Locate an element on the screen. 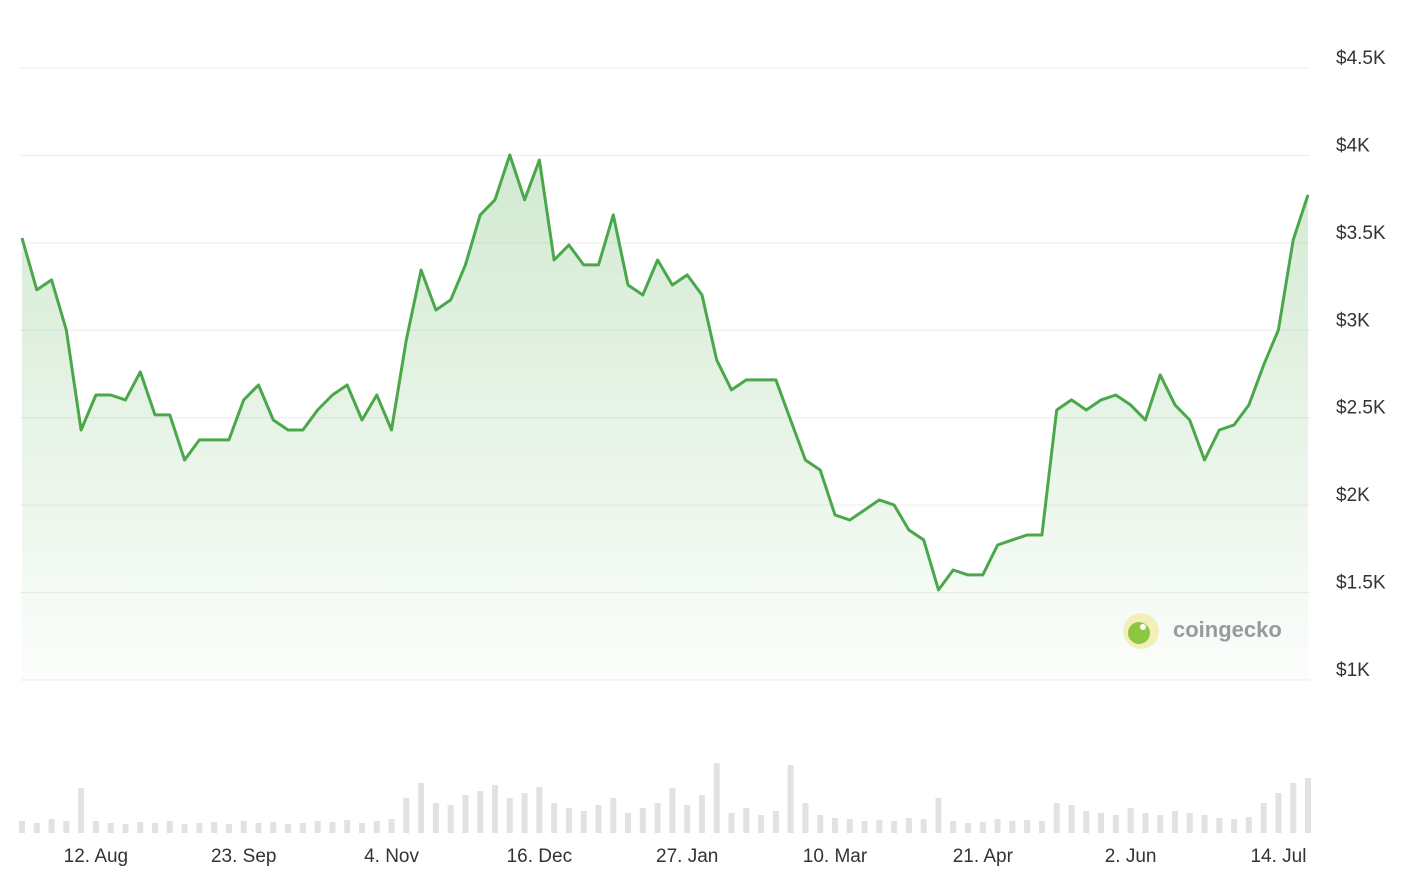 The image size is (1416, 896). y-tick-label: $1K is located at coordinates (1353, 670).